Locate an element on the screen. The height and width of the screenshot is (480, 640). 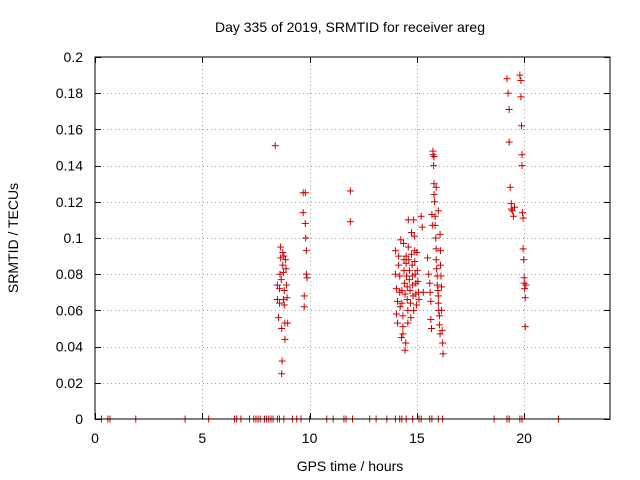
y-tick-label: 0.02 is located at coordinates (69, 383).